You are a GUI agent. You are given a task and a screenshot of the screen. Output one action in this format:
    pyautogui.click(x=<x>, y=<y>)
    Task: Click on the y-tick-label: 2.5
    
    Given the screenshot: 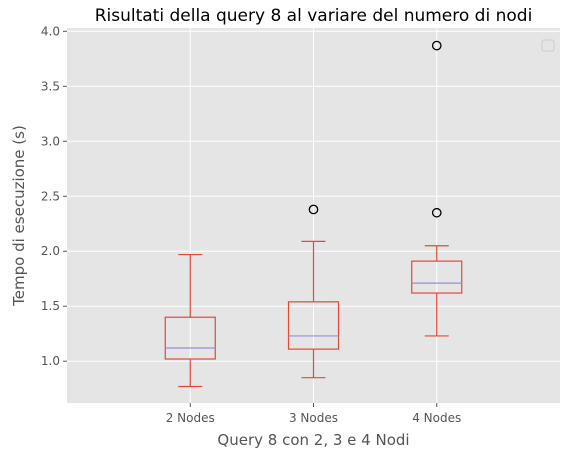 What is the action you would take?
    pyautogui.click(x=50, y=196)
    